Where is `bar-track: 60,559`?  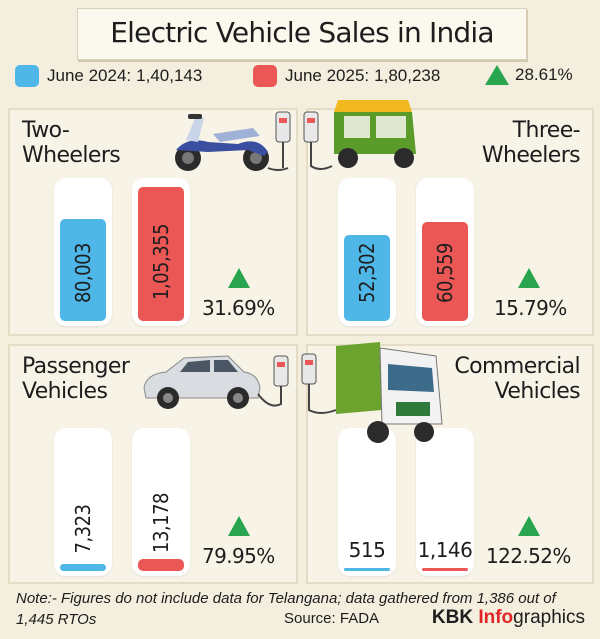
bar-track: 60,559 is located at coordinates (445, 252).